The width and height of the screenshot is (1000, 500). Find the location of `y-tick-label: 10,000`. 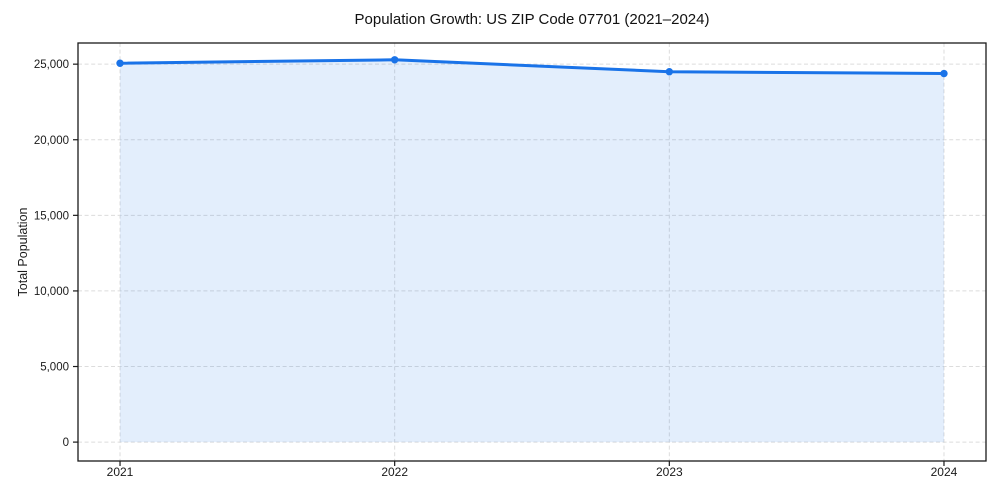

y-tick-label: 10,000 is located at coordinates (51, 292).